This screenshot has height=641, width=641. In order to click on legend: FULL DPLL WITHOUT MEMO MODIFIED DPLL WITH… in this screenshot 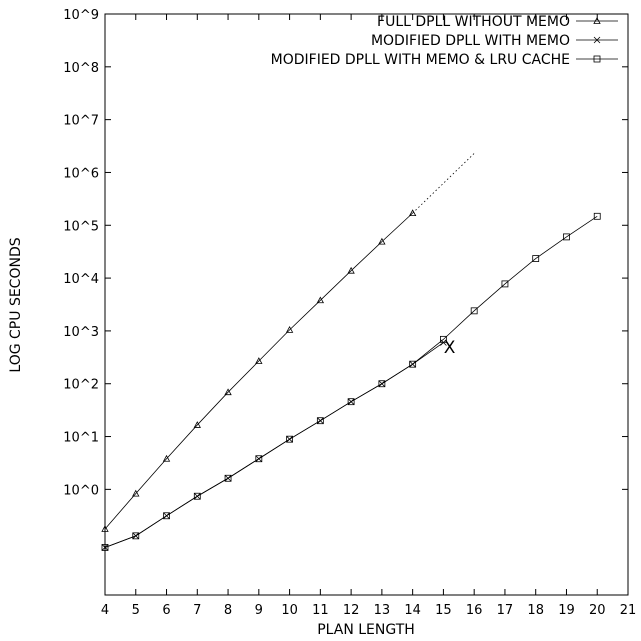, I will do `click(444, 41)`.